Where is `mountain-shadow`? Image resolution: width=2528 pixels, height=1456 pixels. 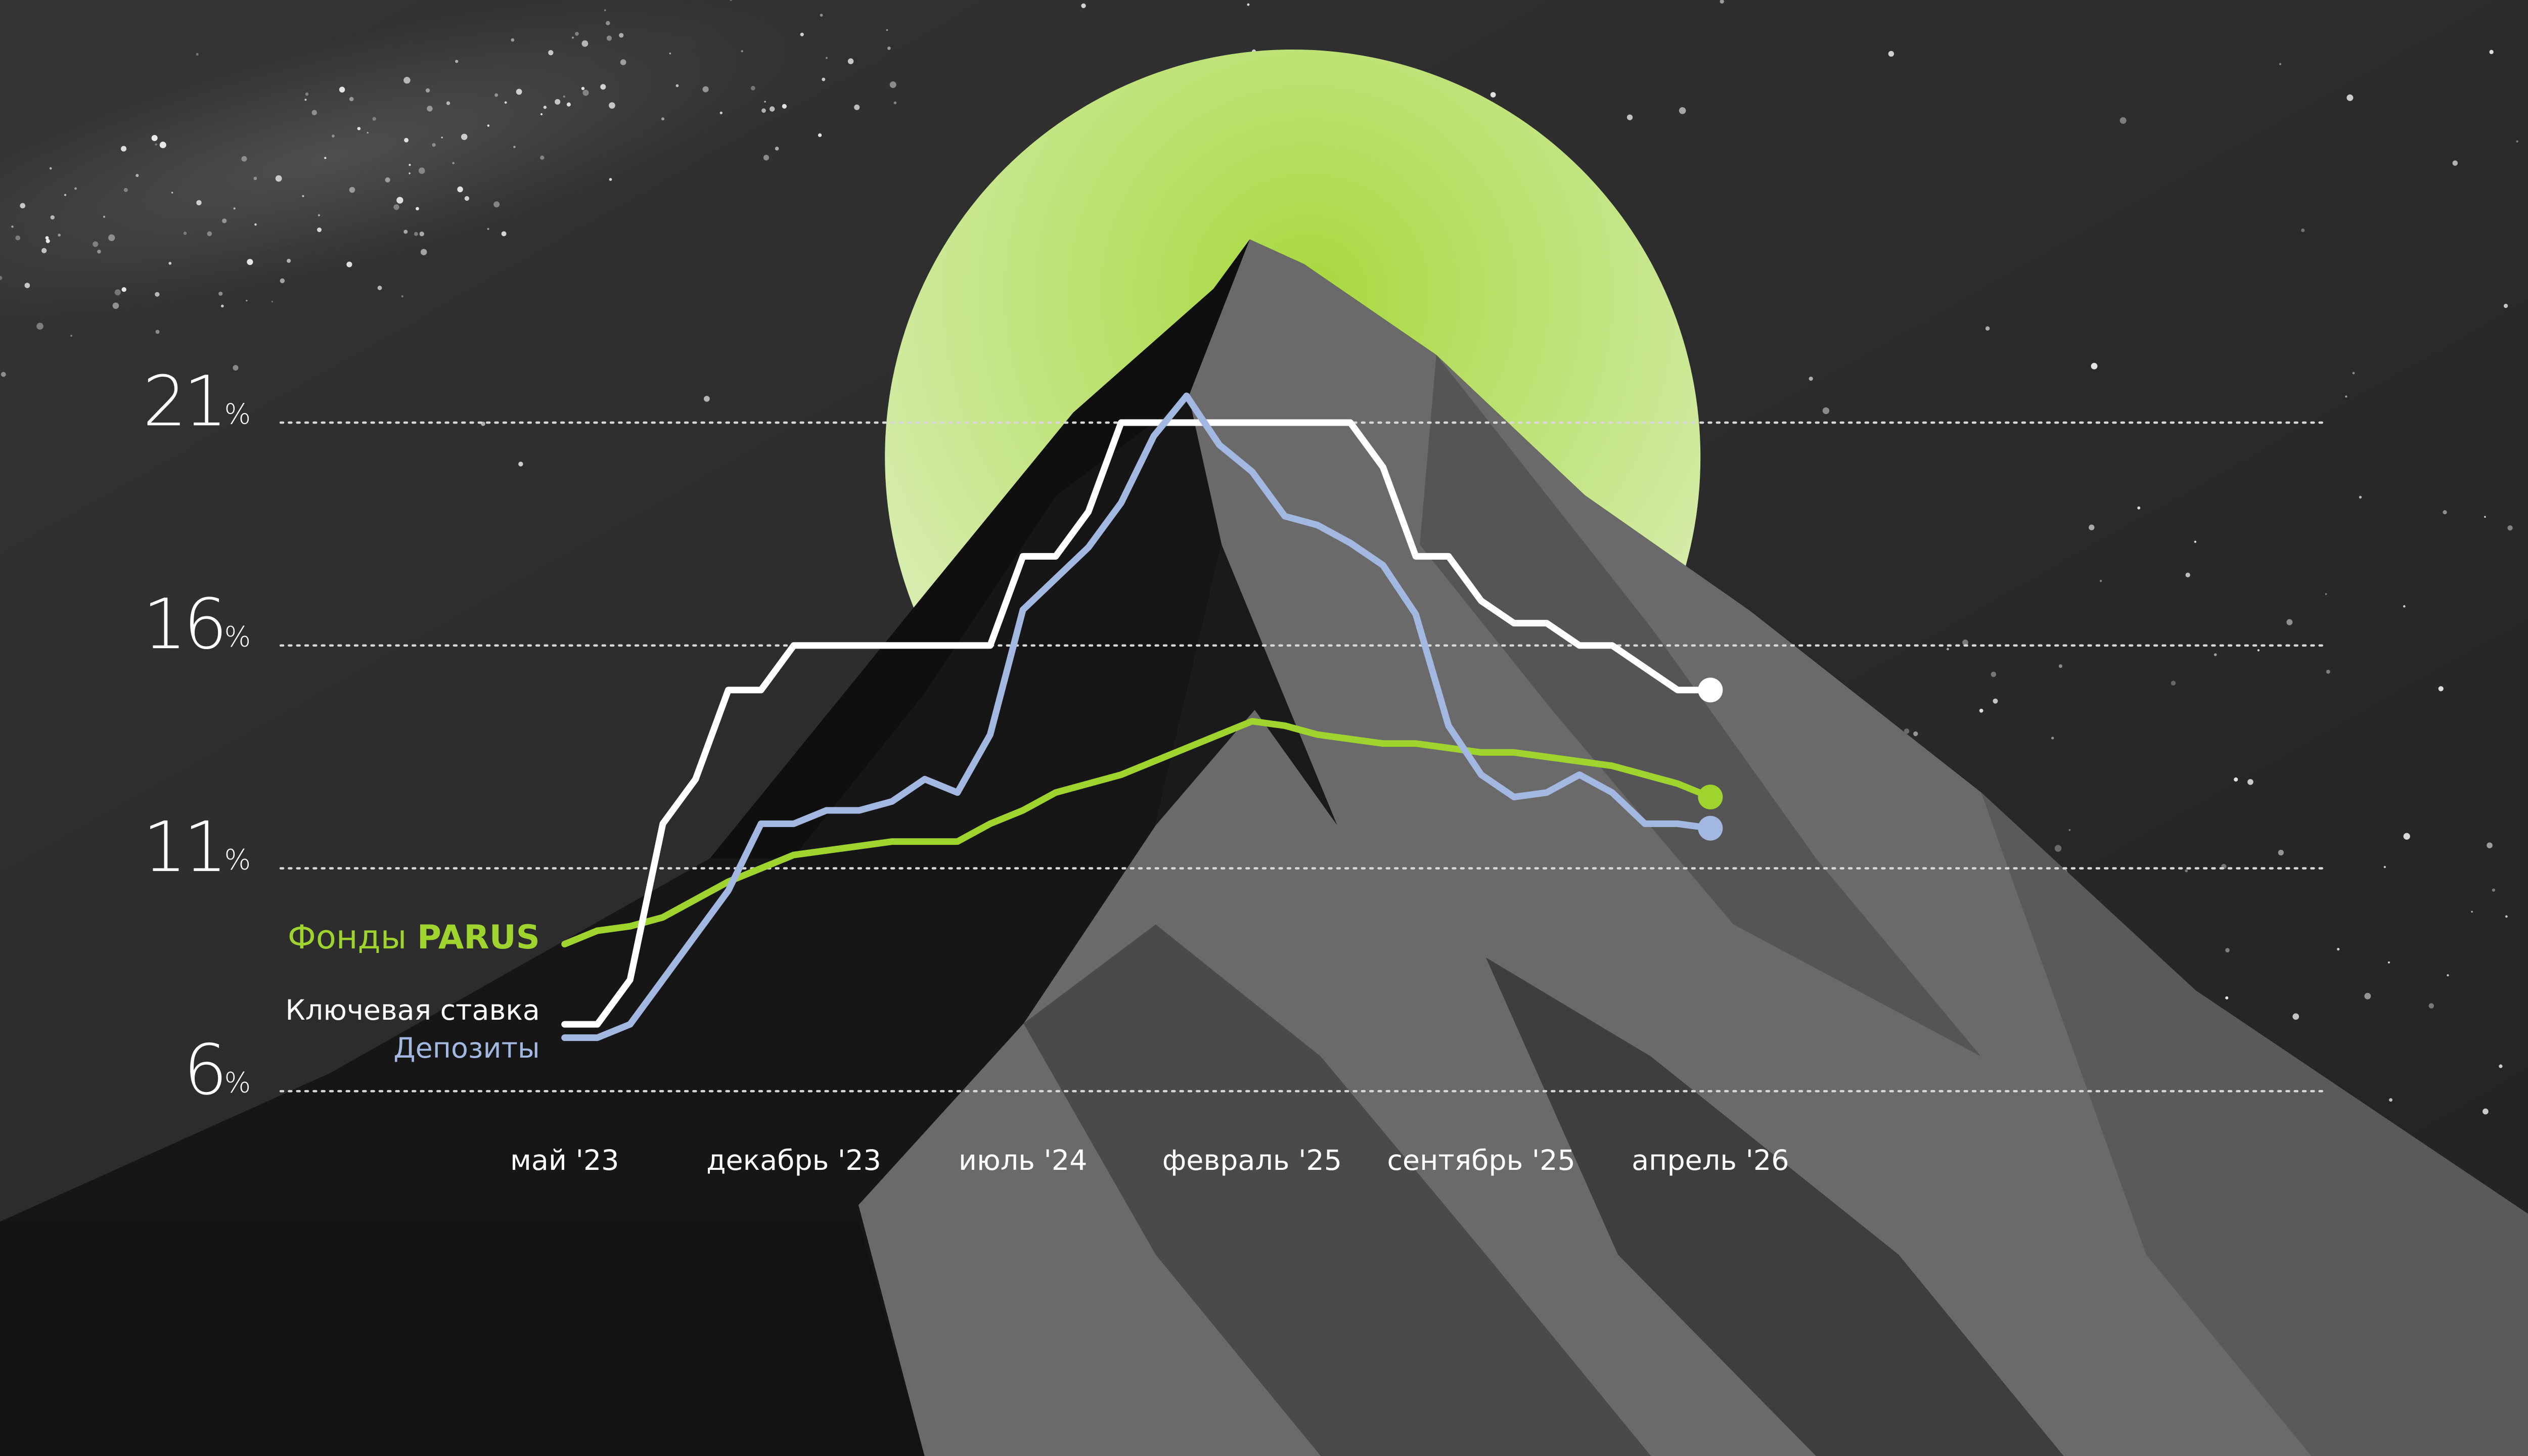 mountain-shadow is located at coordinates (1246, 685).